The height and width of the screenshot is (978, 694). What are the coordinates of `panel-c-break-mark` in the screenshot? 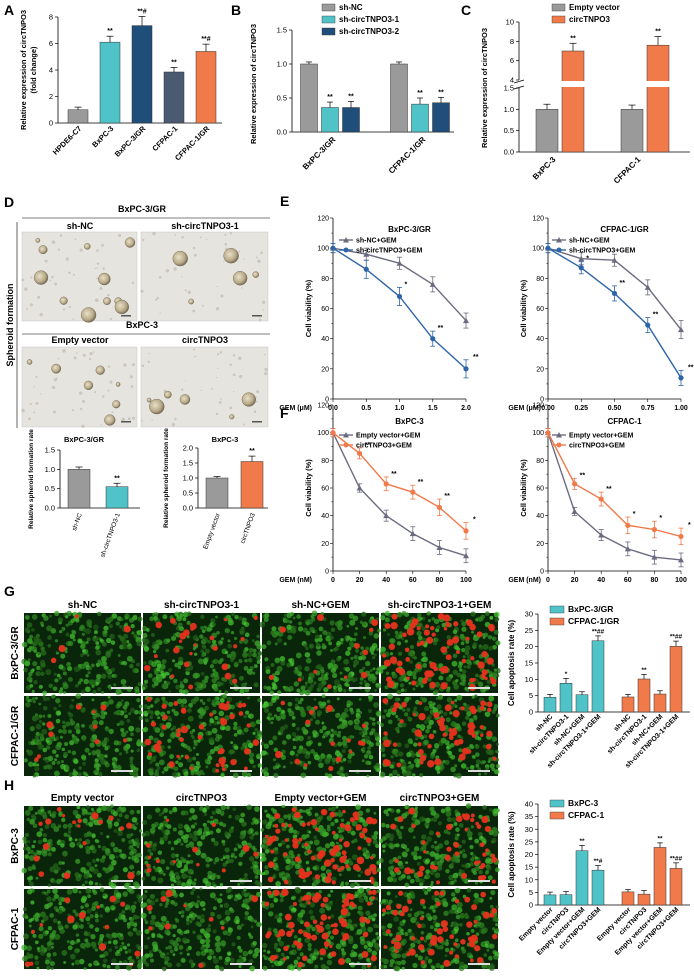 It's located at (519, 81).